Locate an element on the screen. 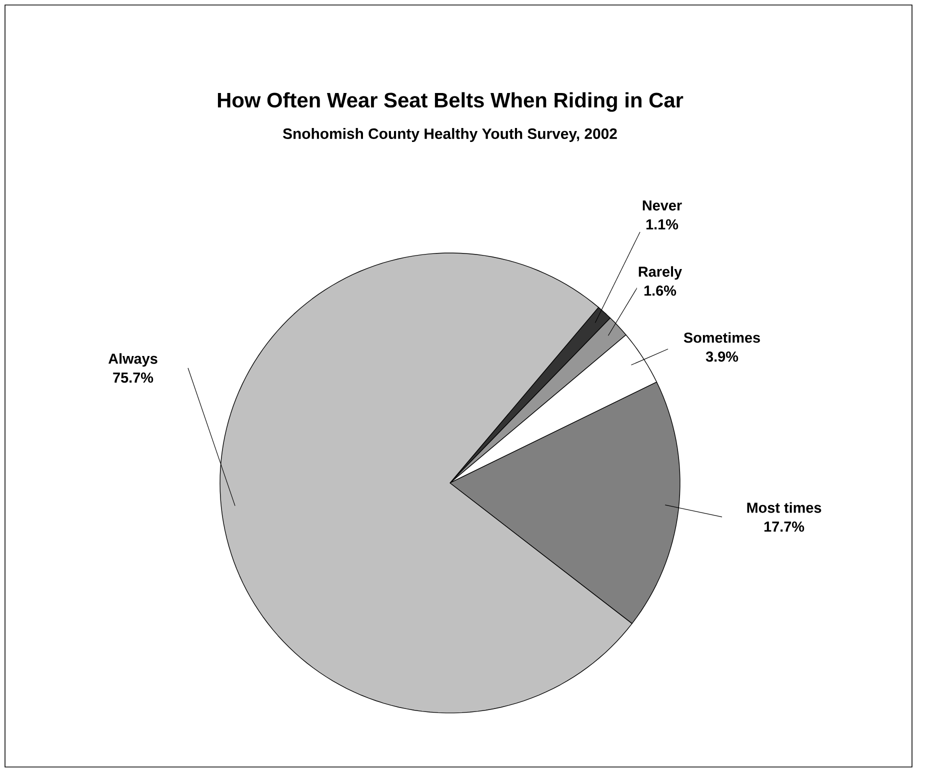  data-label: 1.1% is located at coordinates (662, 224).